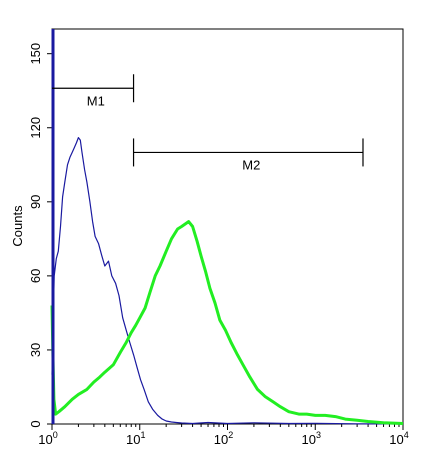  What do you see at coordinates (35, 54) in the screenshot?
I see `y-tick-label: 150` at bounding box center [35, 54].